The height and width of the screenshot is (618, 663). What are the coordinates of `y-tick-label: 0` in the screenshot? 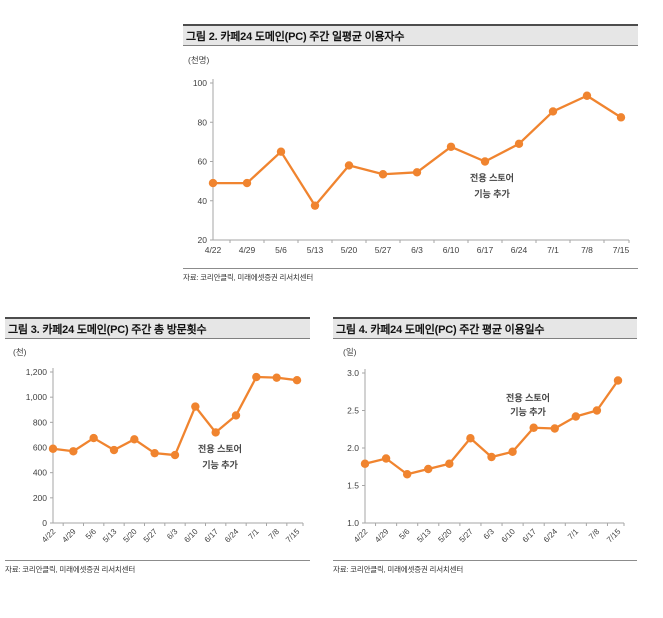 It's located at (44, 523).